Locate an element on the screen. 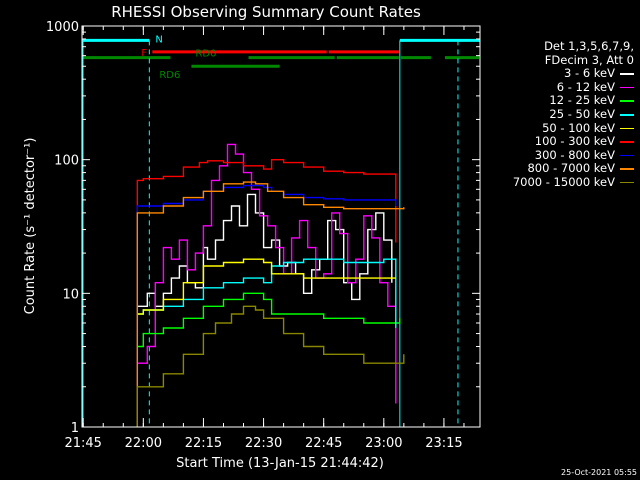 The width and height of the screenshot is (640, 480). y-tick-label: 100 is located at coordinates (66, 161).